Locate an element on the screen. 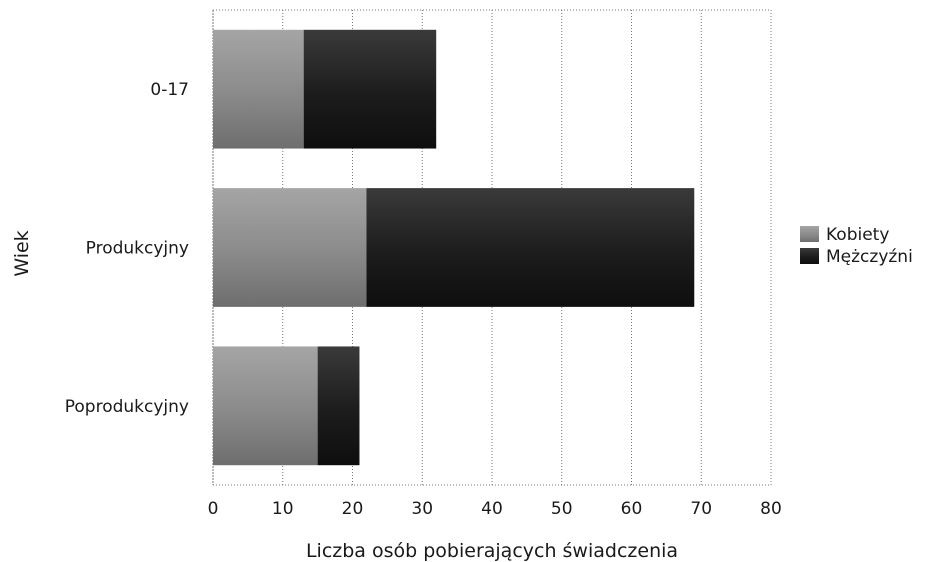  bar-Poprodukcyjny-Mężczyźni is located at coordinates (338, 406).